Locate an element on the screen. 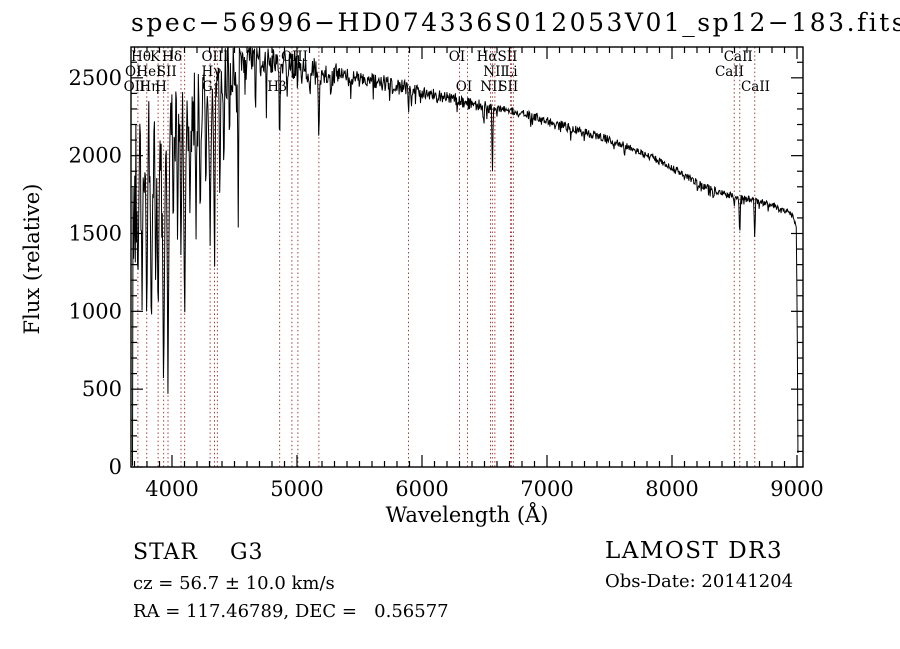 This screenshot has width=900, height=649. spectral-line-label: H is located at coordinates (161, 87).